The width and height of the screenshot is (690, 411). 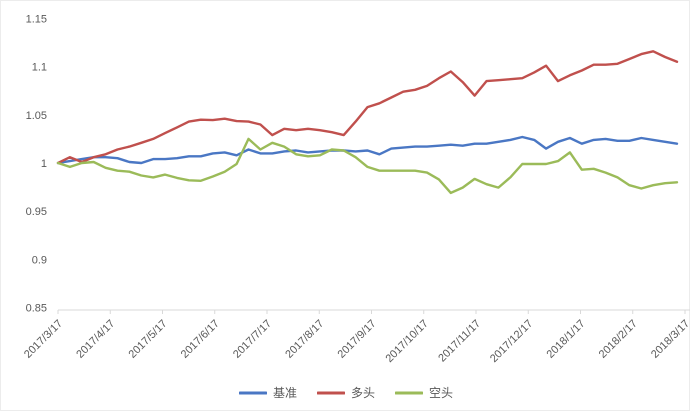 I want to click on x-axis-label: 2018/3/17, so click(x=669, y=339).